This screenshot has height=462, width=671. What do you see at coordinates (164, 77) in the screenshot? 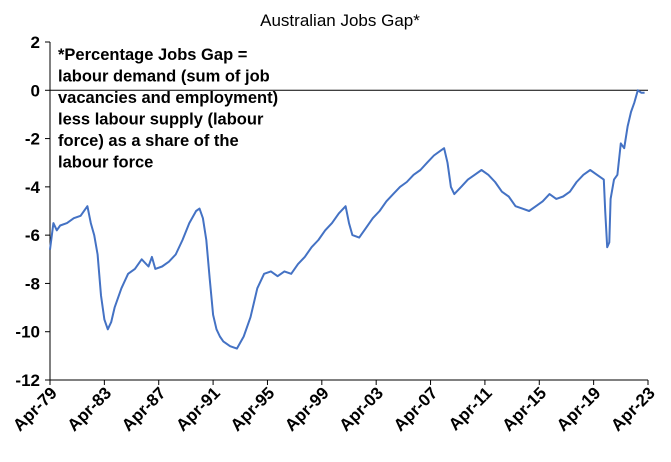
I see `annotation-line: labour demand (sum of job` at bounding box center [164, 77].